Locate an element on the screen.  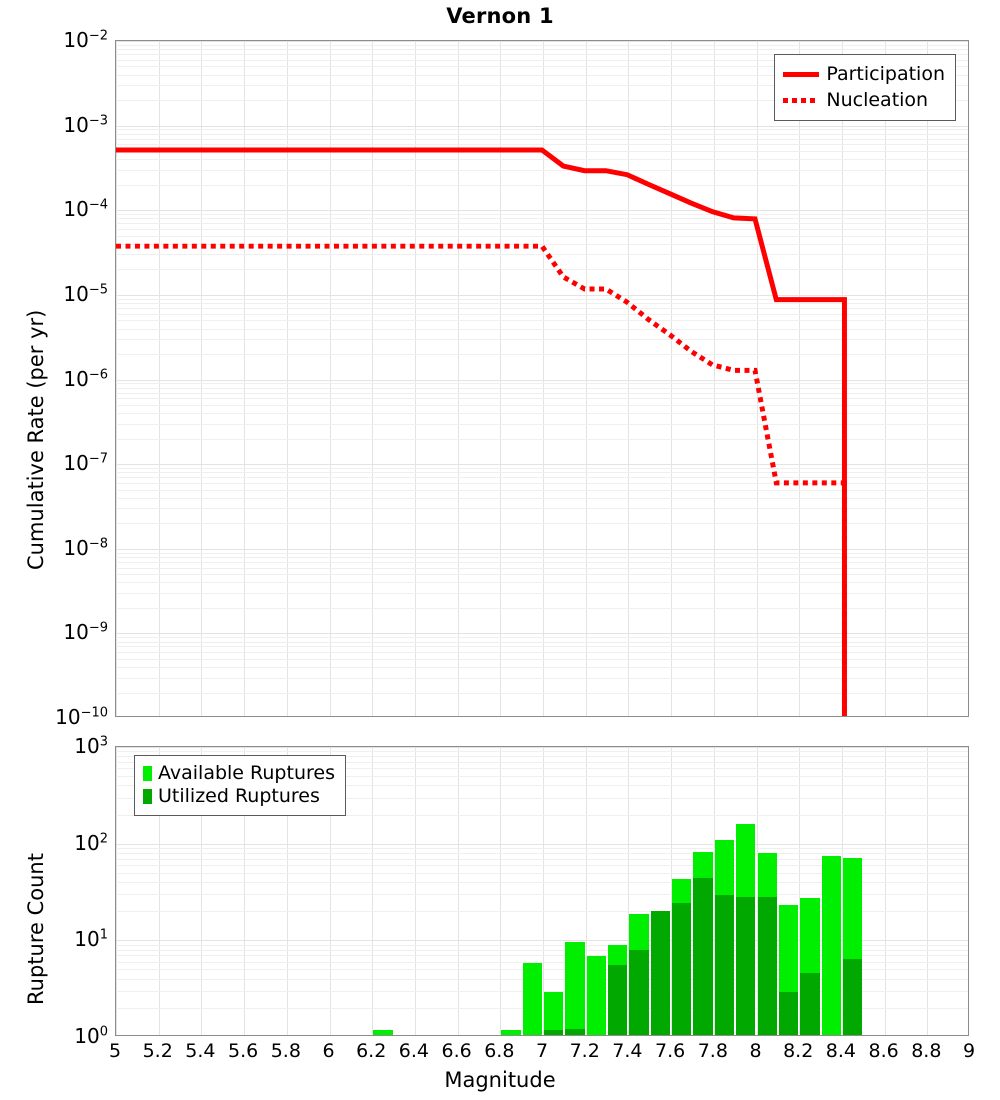
y-tick-label: 10⁻² is located at coordinates (85, 40).